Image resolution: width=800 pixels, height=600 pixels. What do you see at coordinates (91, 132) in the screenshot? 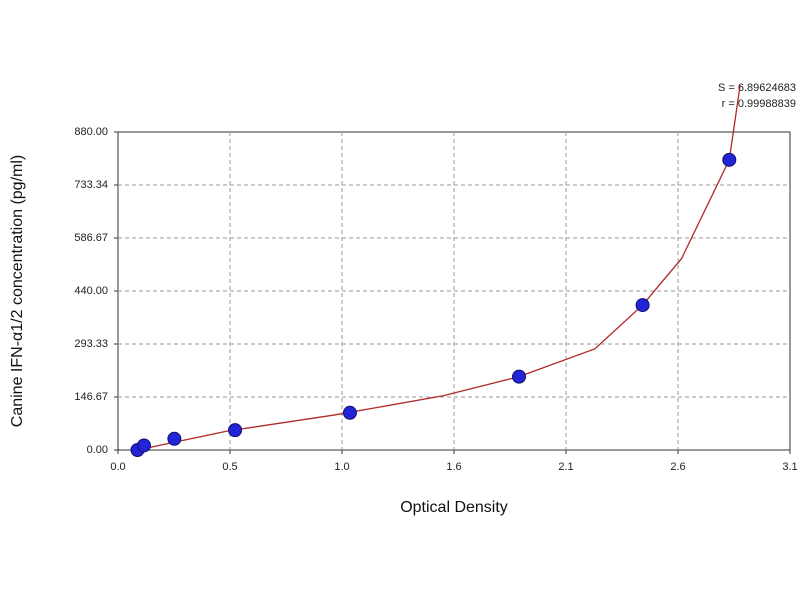
I see `y-tick-label: 880.00` at bounding box center [91, 132].